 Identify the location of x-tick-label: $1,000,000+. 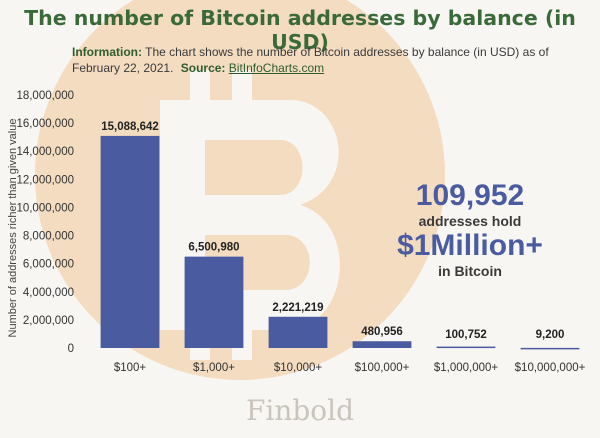
(466, 368).